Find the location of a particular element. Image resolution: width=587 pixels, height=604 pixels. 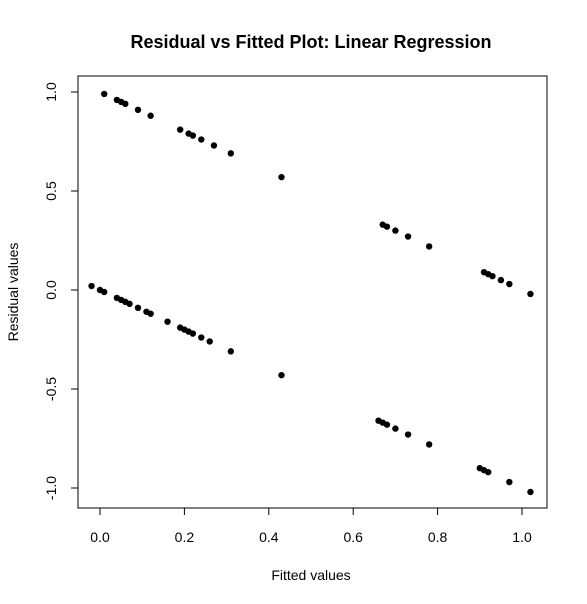

y-axis-label: Residual values is located at coordinates (13, 292).